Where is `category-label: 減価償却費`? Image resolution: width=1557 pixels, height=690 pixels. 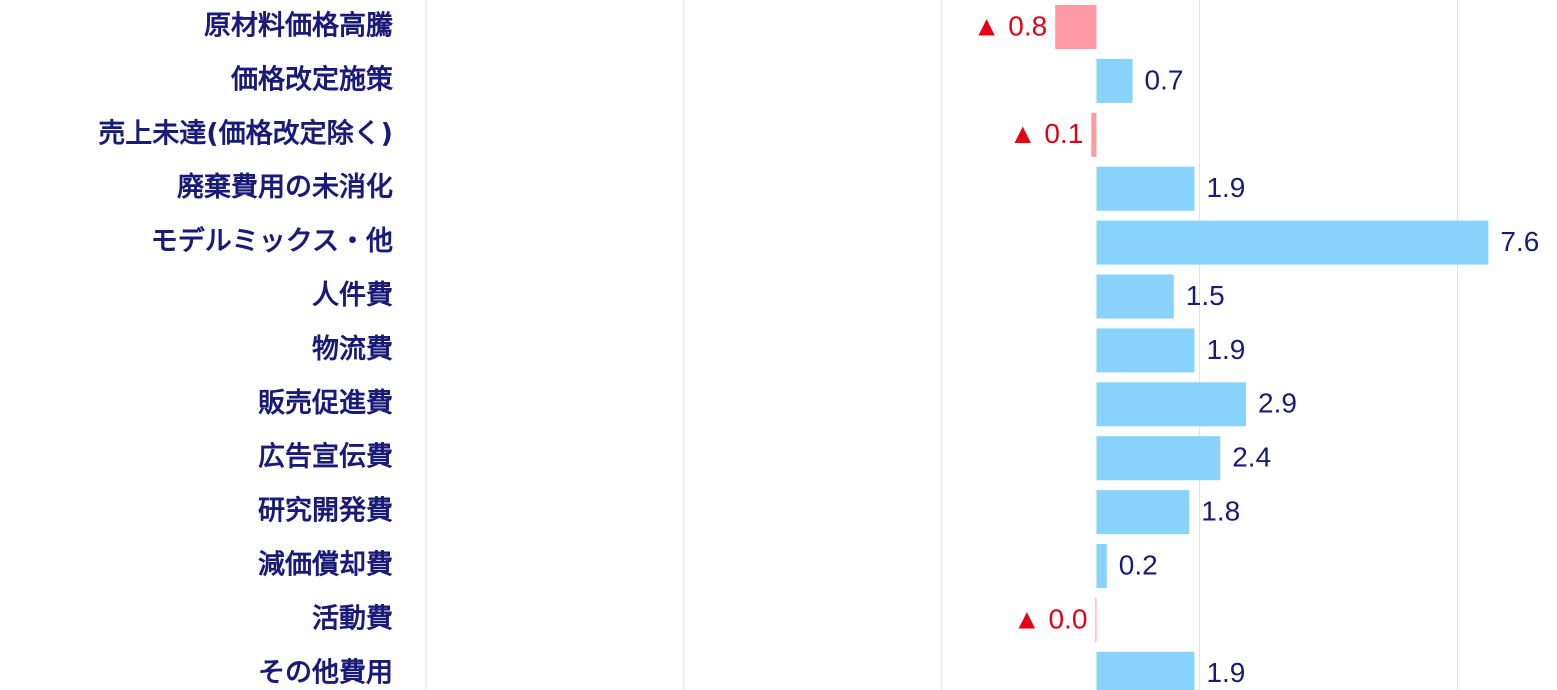
category-label: 減価償却費 is located at coordinates (325, 565).